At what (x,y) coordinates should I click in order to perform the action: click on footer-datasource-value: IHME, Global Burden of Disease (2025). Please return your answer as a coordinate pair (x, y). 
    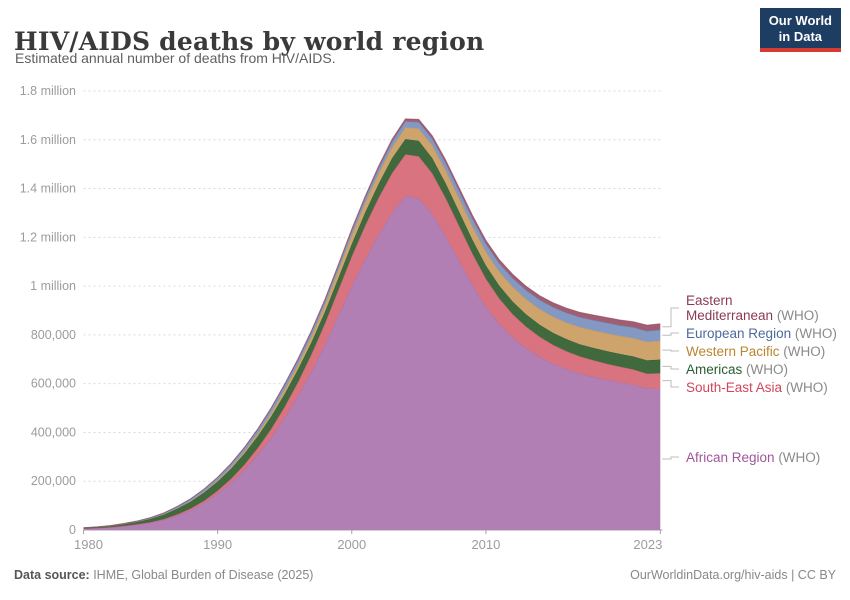
    Looking at the image, I should click on (201, 575).